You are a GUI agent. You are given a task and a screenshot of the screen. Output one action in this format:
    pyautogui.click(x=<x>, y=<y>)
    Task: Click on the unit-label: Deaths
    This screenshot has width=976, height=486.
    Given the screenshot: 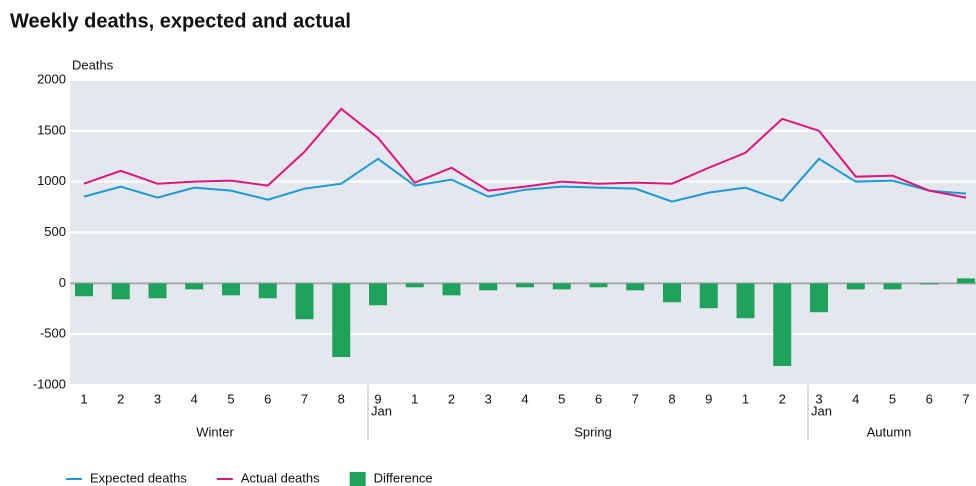 What is the action you would take?
    pyautogui.click(x=93, y=64)
    